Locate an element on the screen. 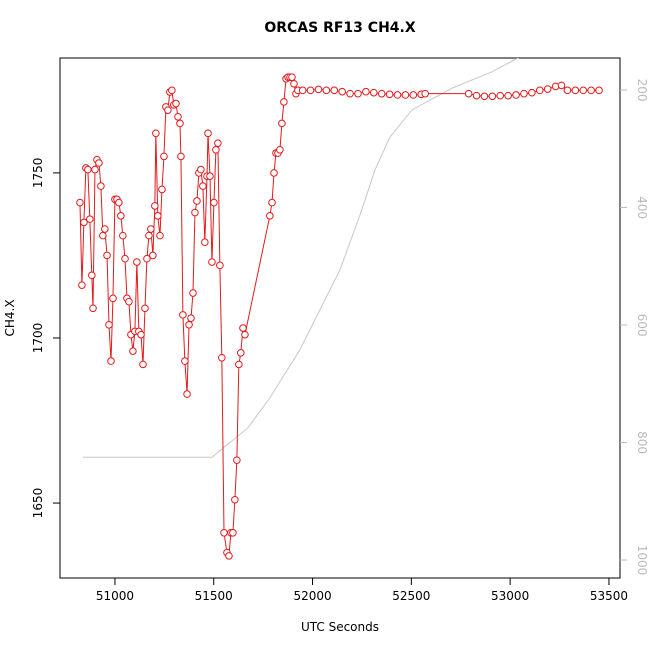  x-tick-label: 51500 is located at coordinates (214, 596).